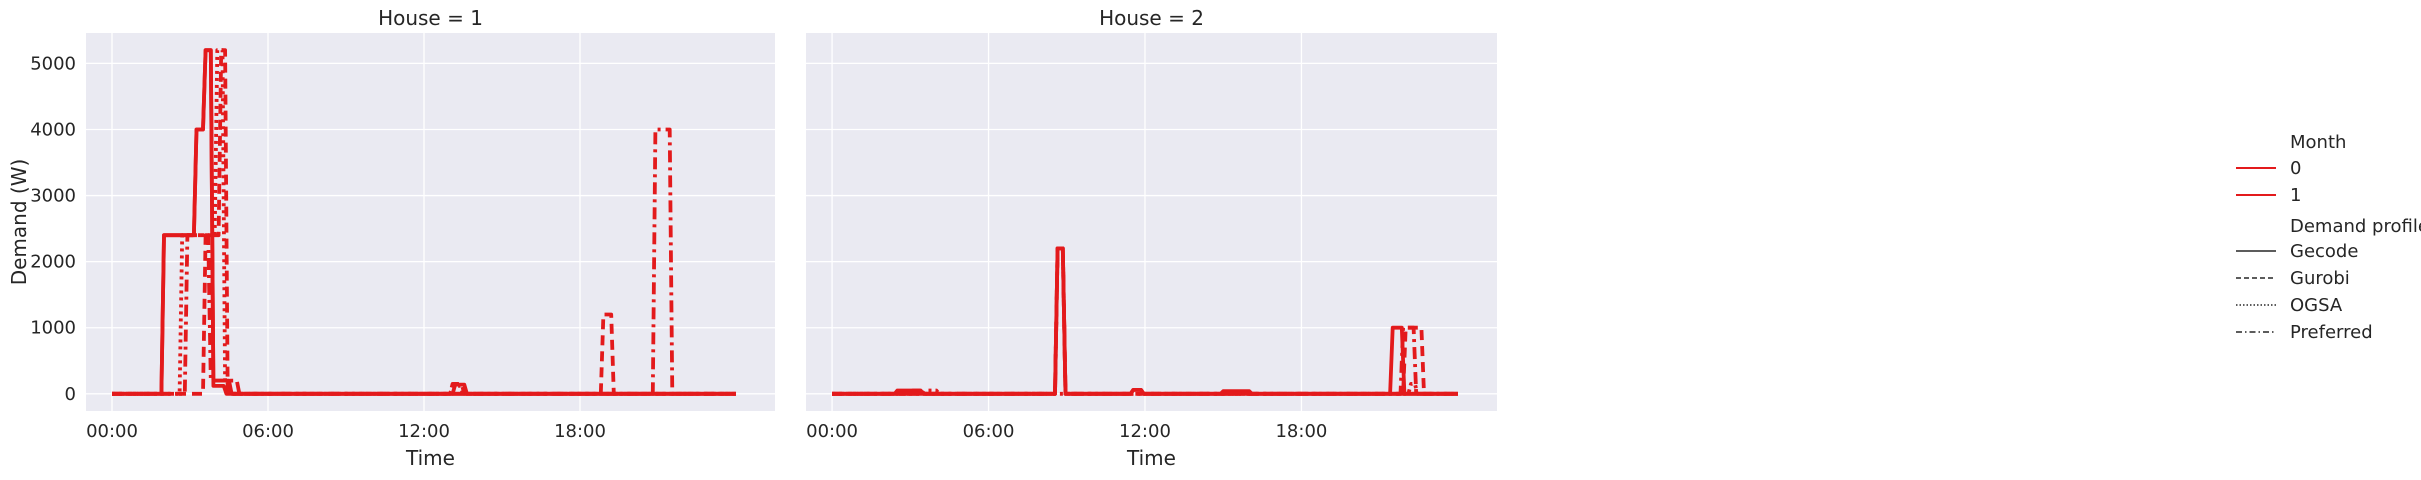  What do you see at coordinates (70, 394) in the screenshot?
I see `y-tick-label: 0` at bounding box center [70, 394].